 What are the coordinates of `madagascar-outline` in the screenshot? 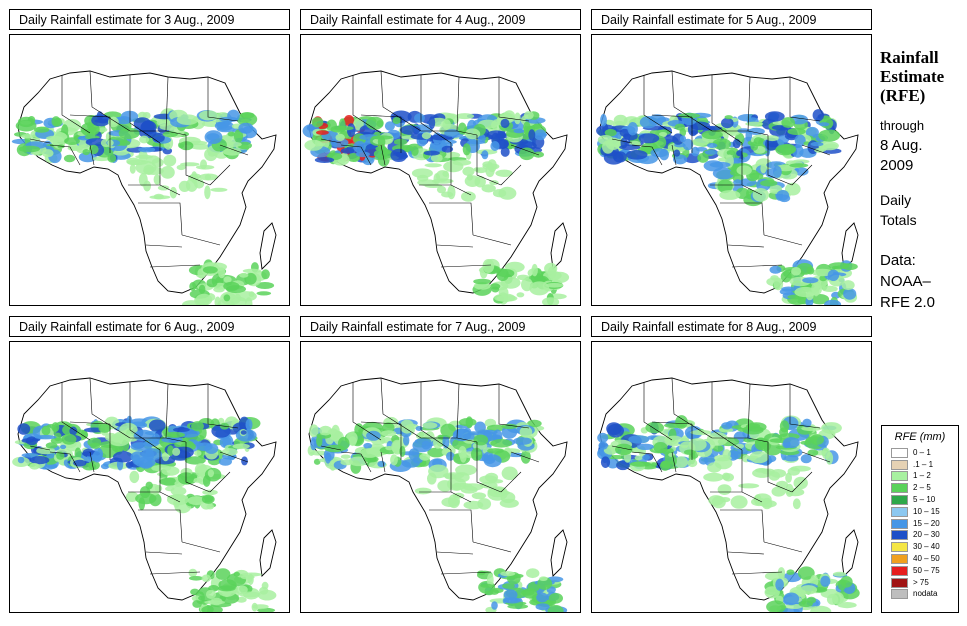 It's located at (559, 246).